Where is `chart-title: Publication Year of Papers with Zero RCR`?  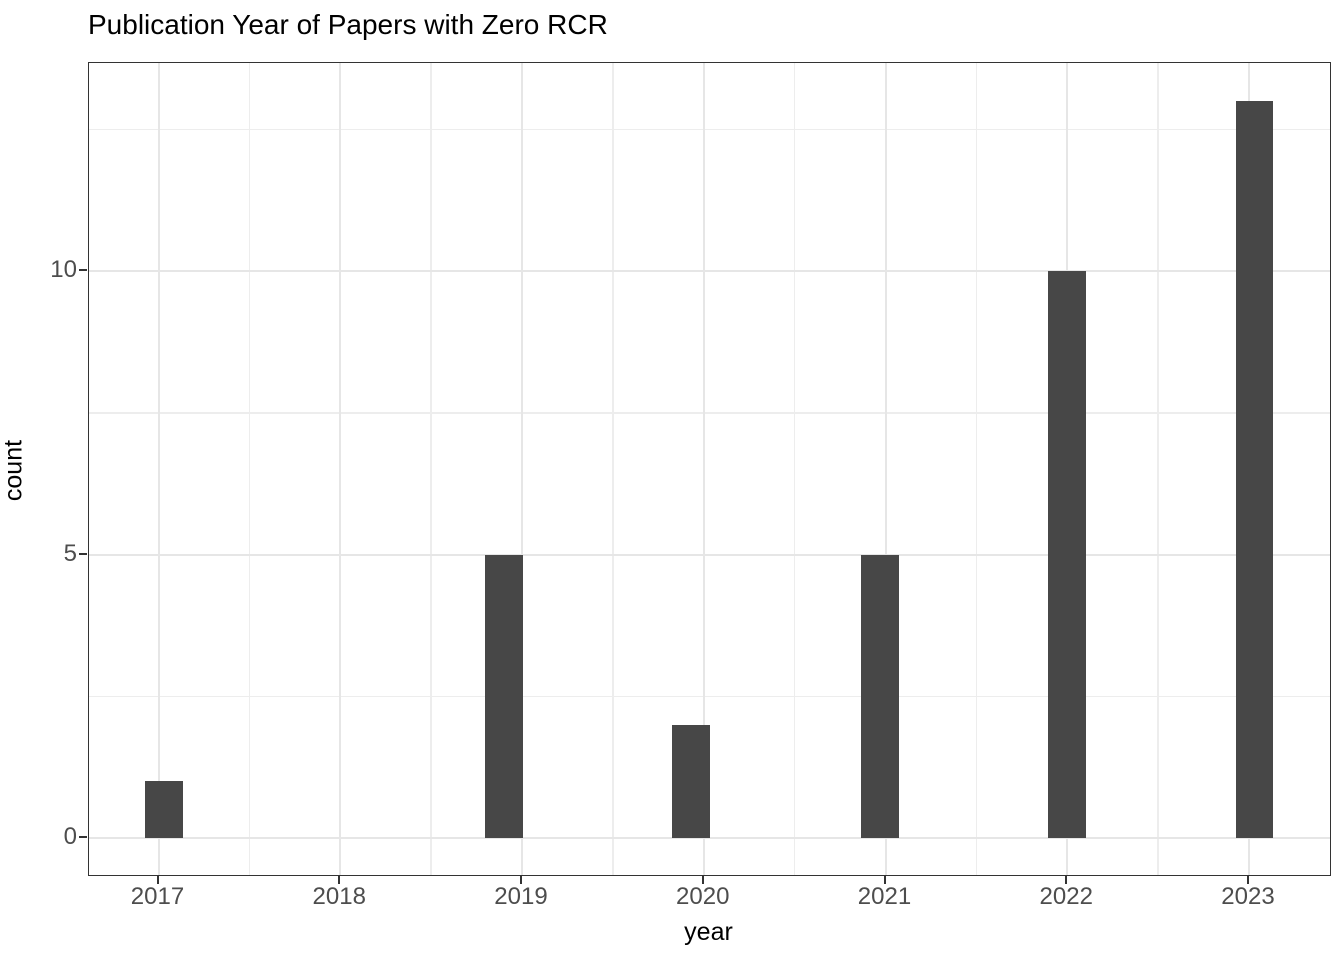 chart-title: Publication Year of Papers with Zero RCR is located at coordinates (348, 24).